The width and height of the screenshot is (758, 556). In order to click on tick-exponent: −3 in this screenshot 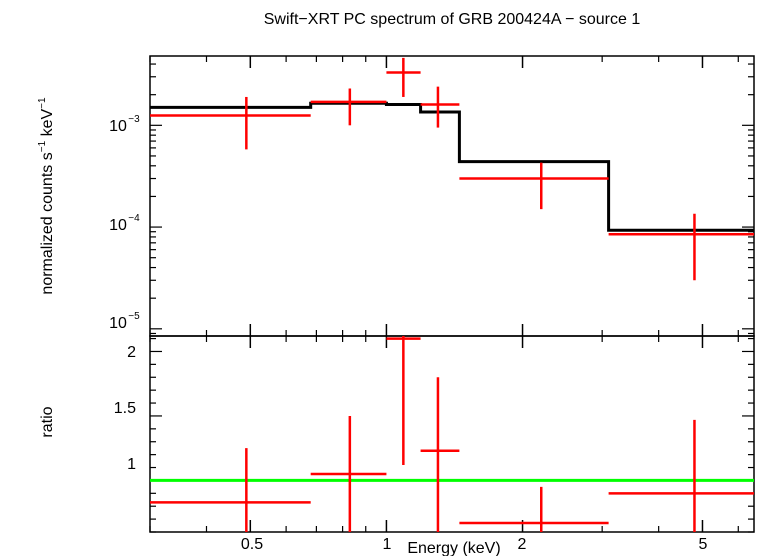, I will do `click(134, 119)`.